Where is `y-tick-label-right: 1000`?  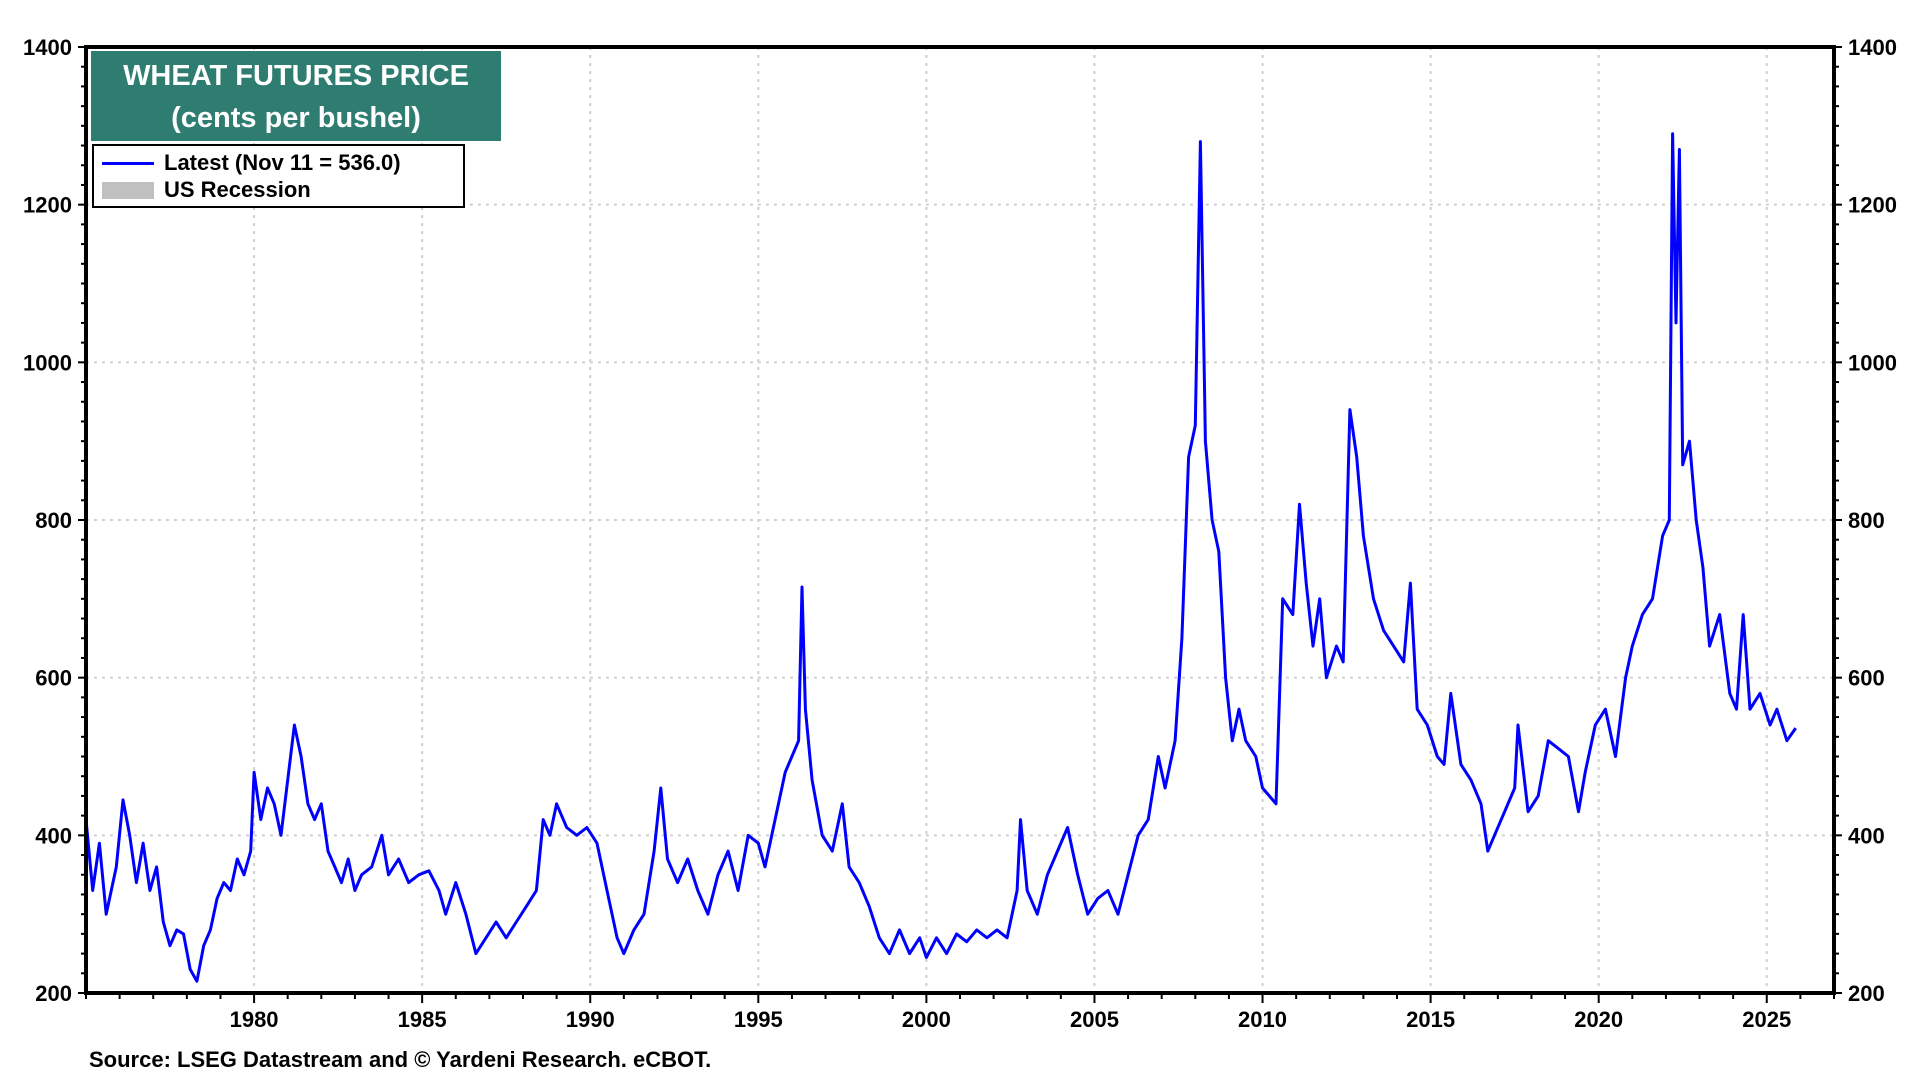
y-tick-label-right: 1000 is located at coordinates (1872, 362).